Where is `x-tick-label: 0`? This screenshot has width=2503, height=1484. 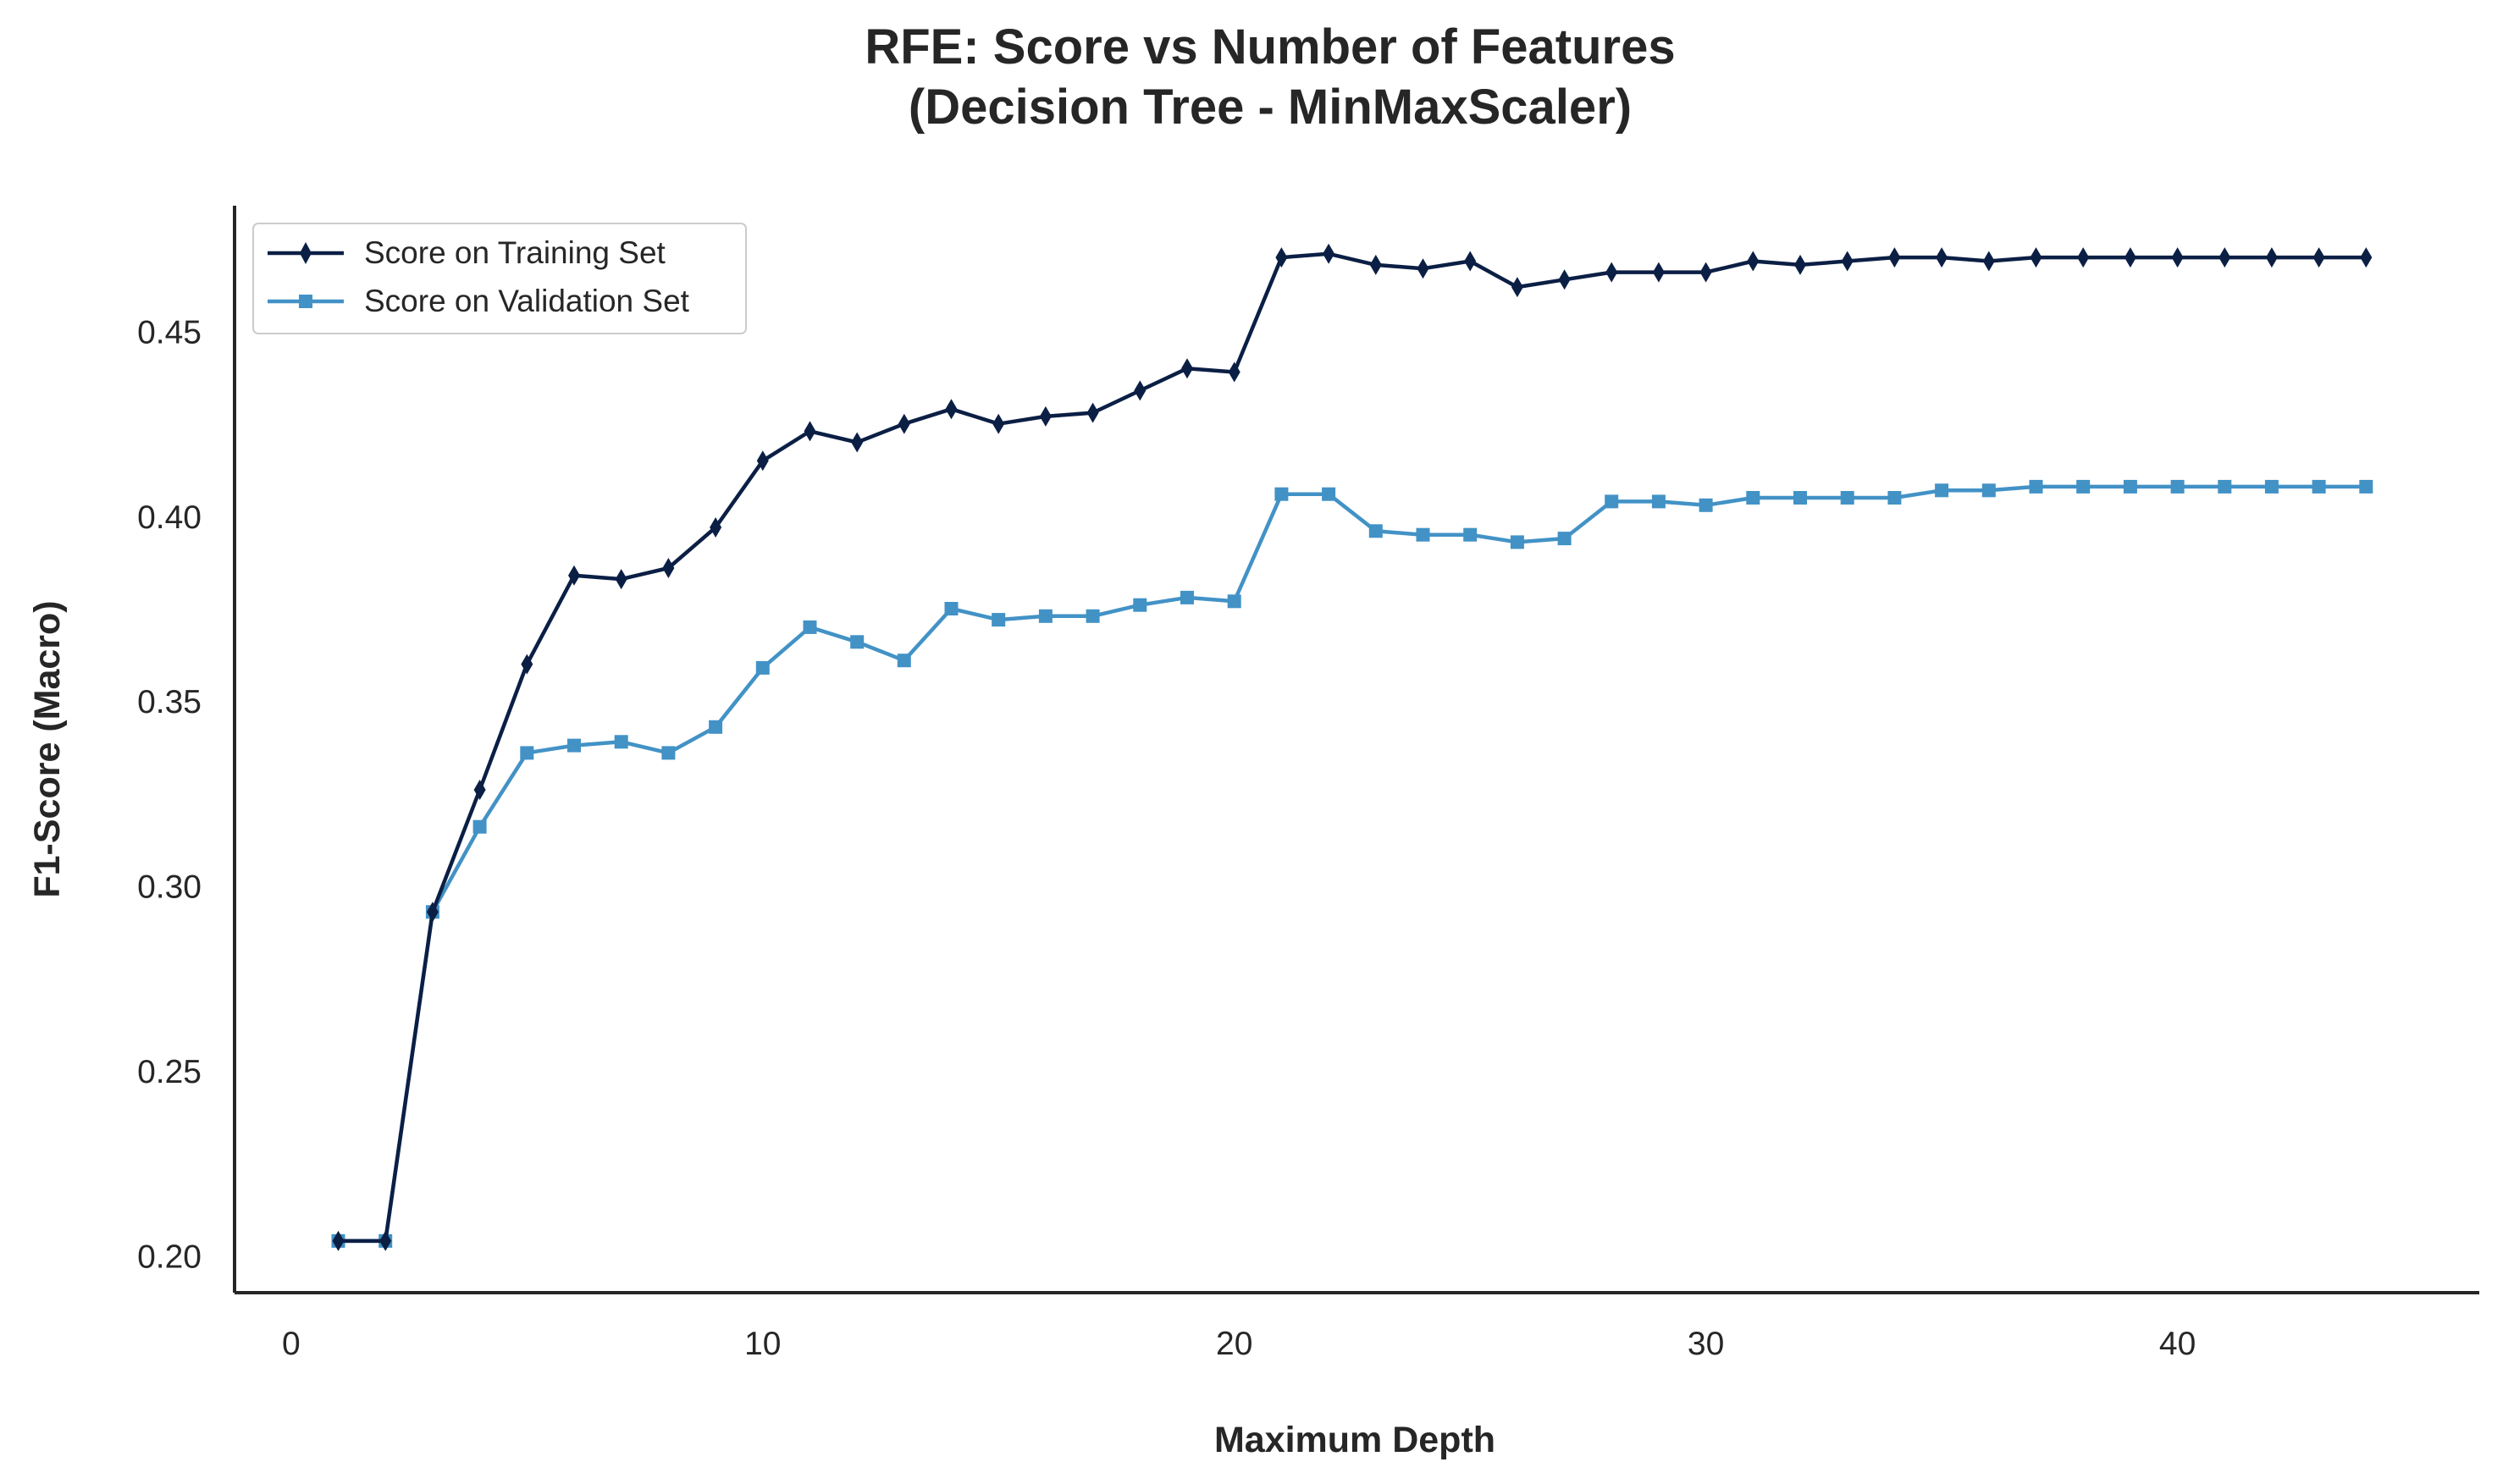 x-tick-label: 0 is located at coordinates (291, 1344).